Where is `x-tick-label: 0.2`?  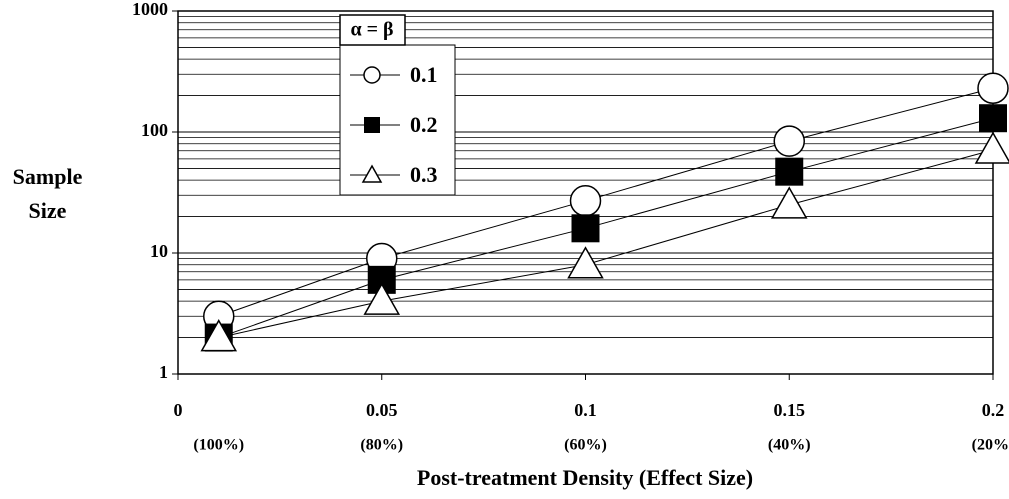
x-tick-label: 0.2 is located at coordinates (993, 410).